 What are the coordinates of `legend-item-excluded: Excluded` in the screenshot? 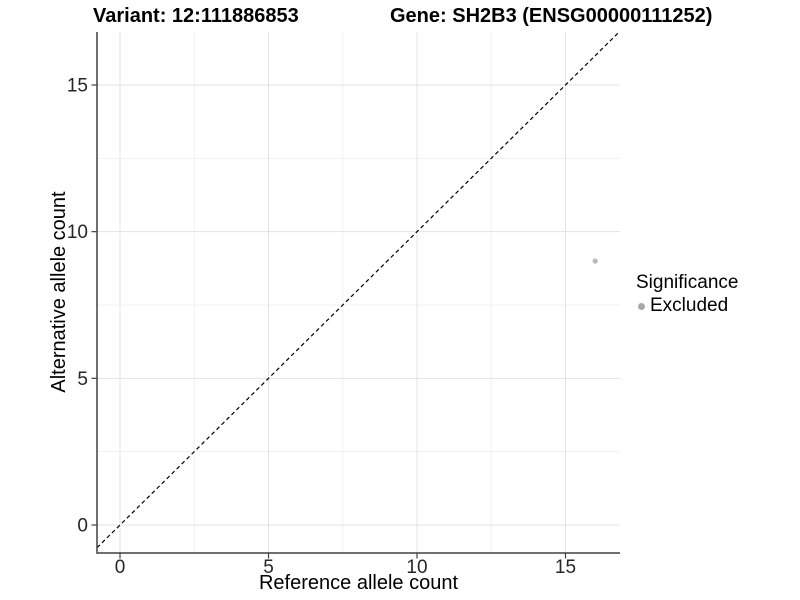 It's located at (687, 306).